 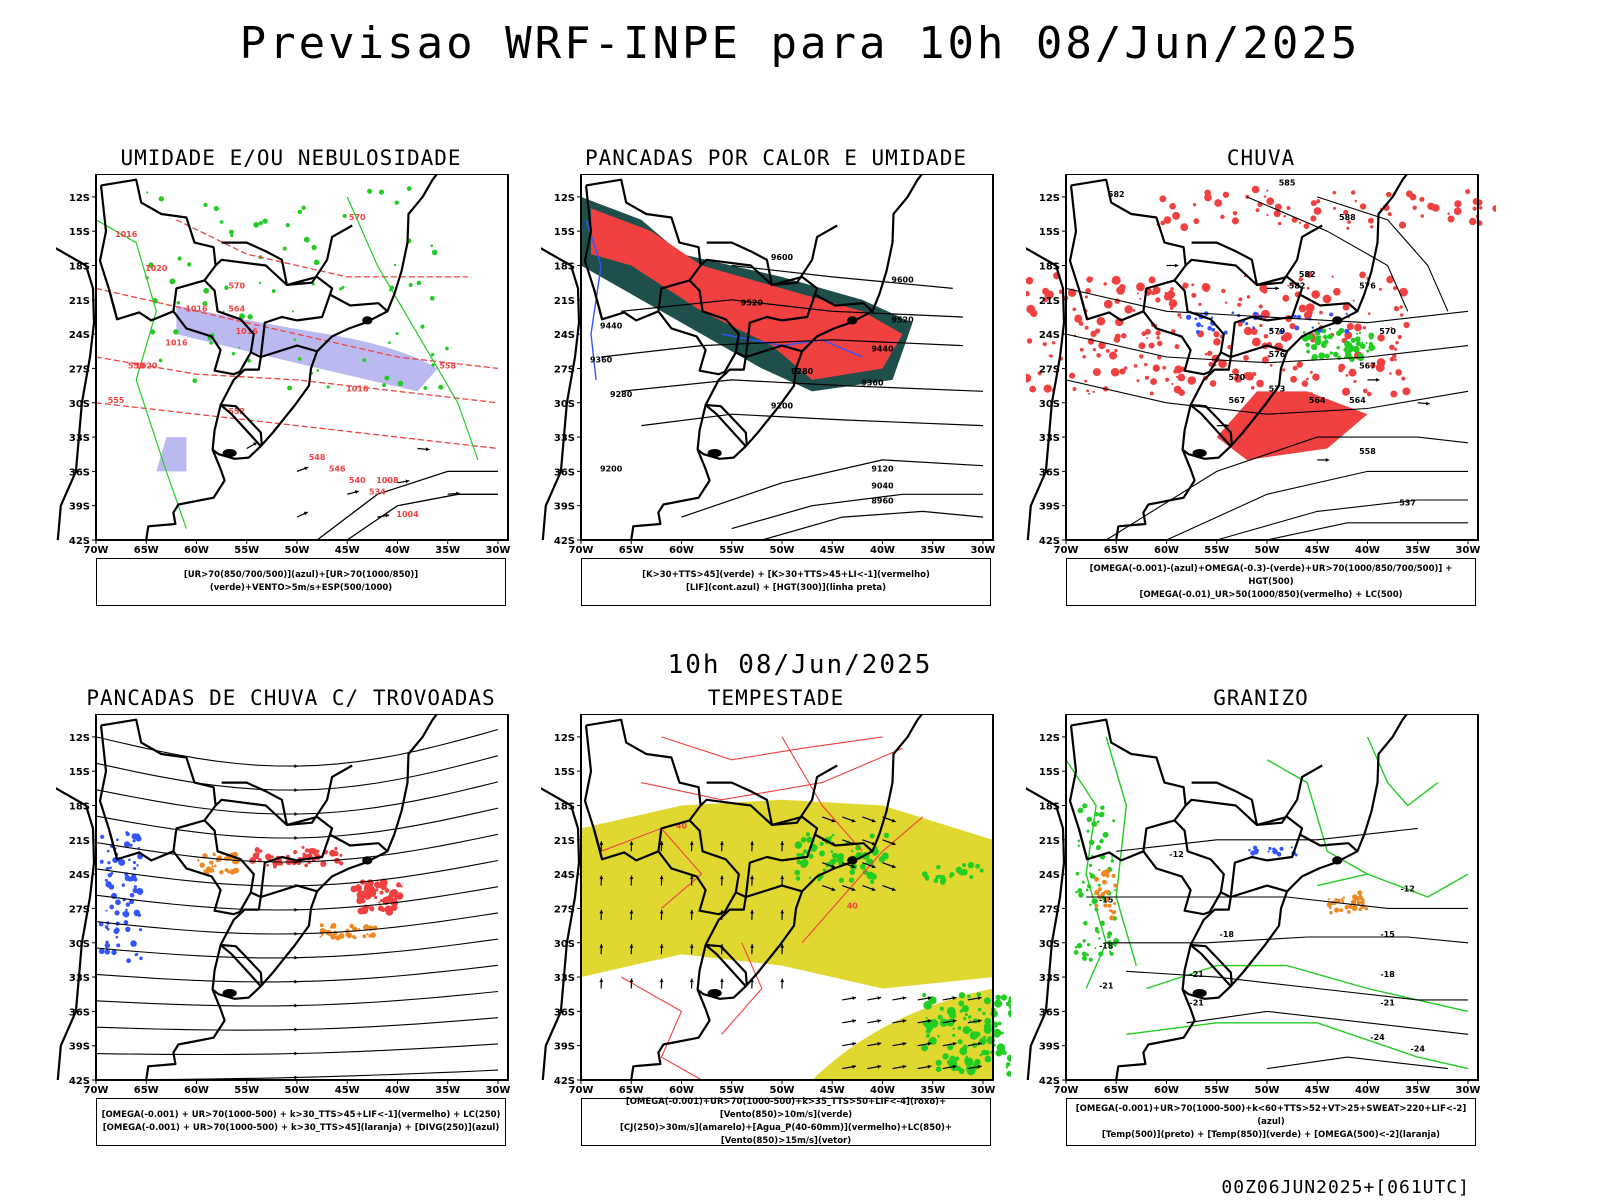 What do you see at coordinates (146, 550) in the screenshot?
I see `lon-label: 65W` at bounding box center [146, 550].